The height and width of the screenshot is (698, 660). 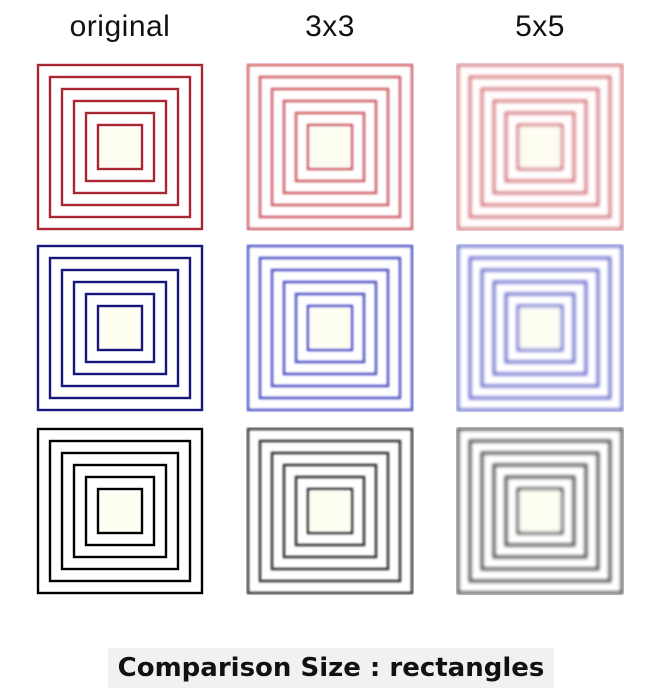 I want to click on tile-black-original, so click(x=120, y=511).